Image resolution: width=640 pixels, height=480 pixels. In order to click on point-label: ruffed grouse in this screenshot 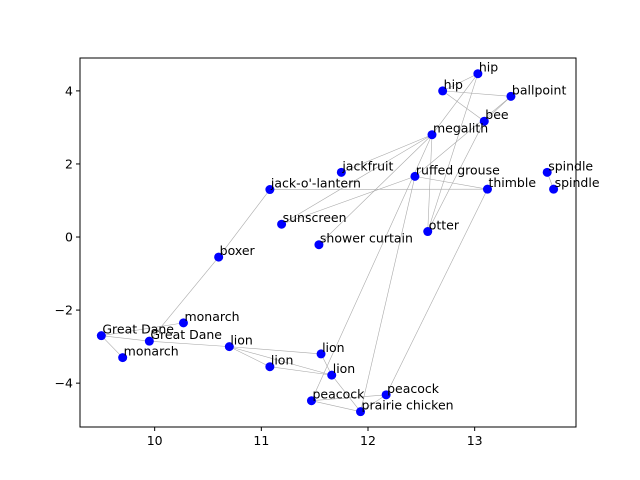, I will do `click(458, 169)`.